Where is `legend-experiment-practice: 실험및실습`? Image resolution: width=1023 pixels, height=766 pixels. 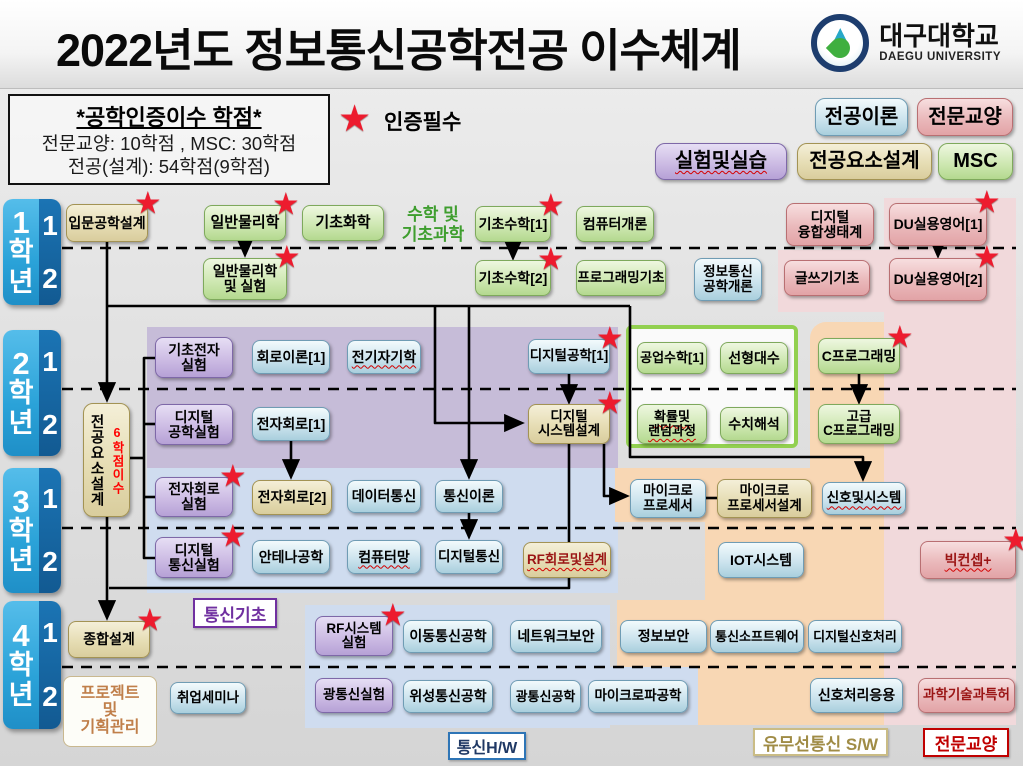
legend-experiment-practice: 실험및실습 is located at coordinates (721, 161).